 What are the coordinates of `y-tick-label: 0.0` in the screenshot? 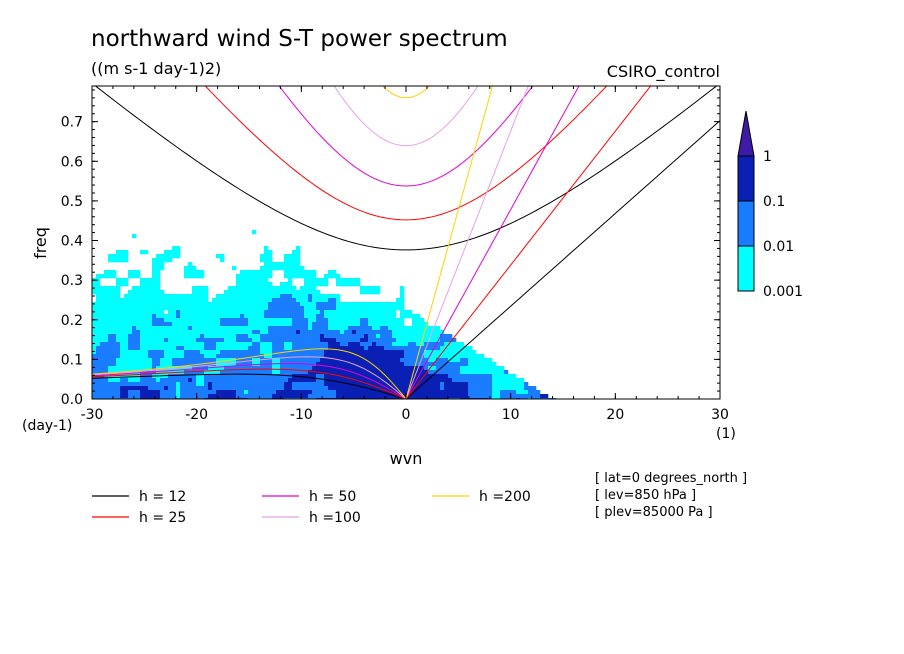 It's located at (72, 400).